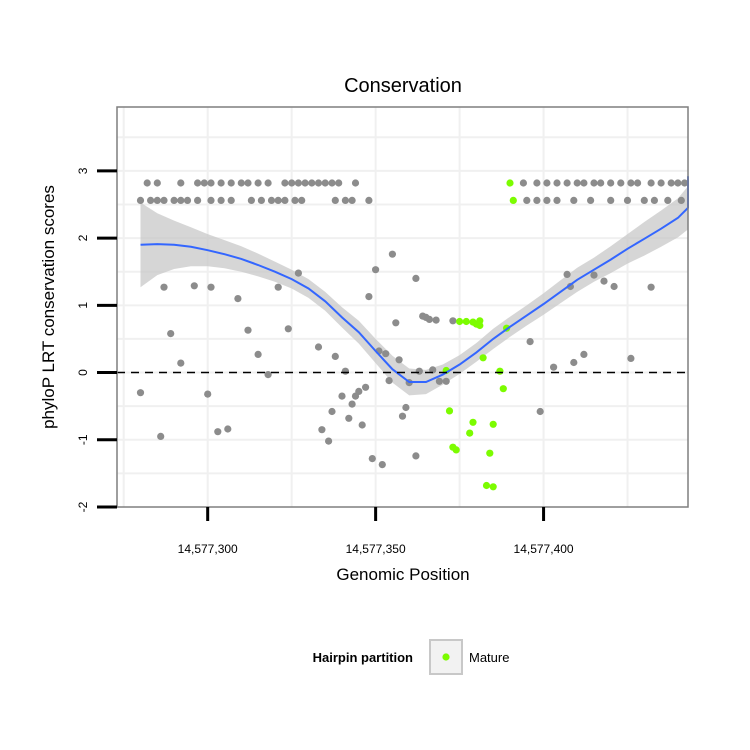  Describe the element at coordinates (208, 549) in the screenshot. I see `x-tick-label: 14,577,300` at that location.